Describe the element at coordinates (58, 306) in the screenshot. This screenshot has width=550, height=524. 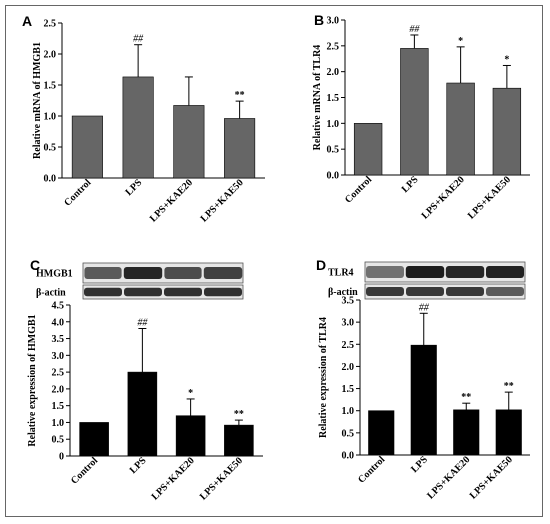
I see `y-tick-label: 4.5` at that location.